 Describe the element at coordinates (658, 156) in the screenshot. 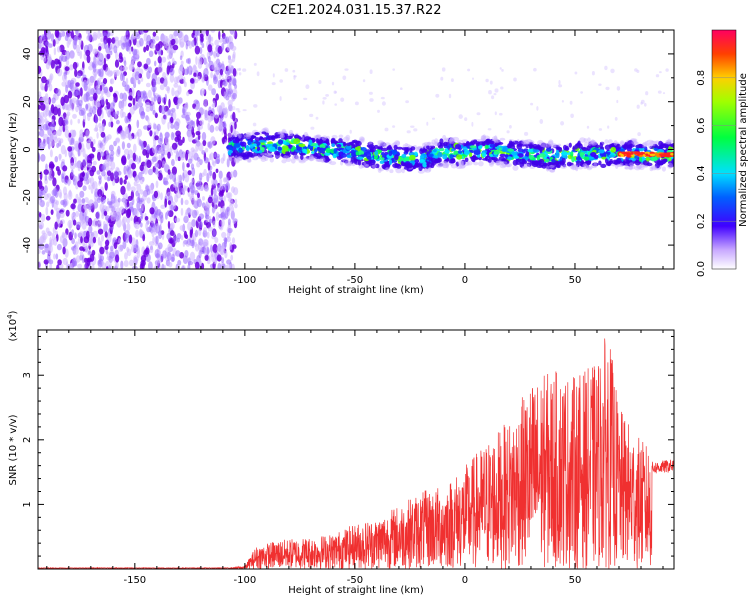

I see `band-core-speck` at that location.